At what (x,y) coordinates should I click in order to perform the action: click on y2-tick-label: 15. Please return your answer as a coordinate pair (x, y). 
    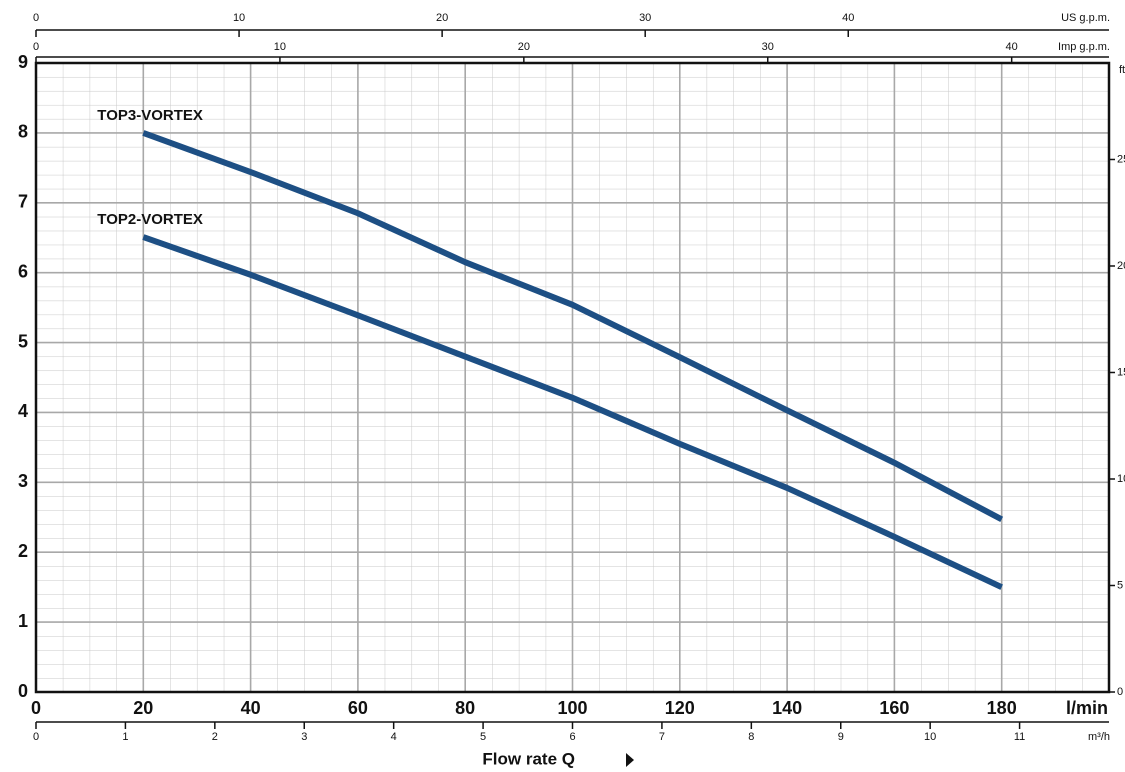
    Looking at the image, I should click on (1121, 372).